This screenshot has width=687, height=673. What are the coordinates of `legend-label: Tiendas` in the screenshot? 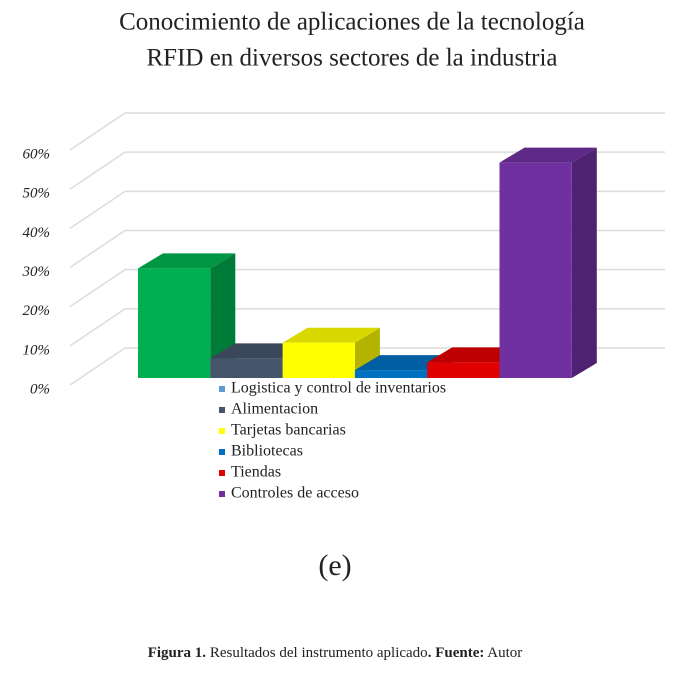 It's located at (256, 472).